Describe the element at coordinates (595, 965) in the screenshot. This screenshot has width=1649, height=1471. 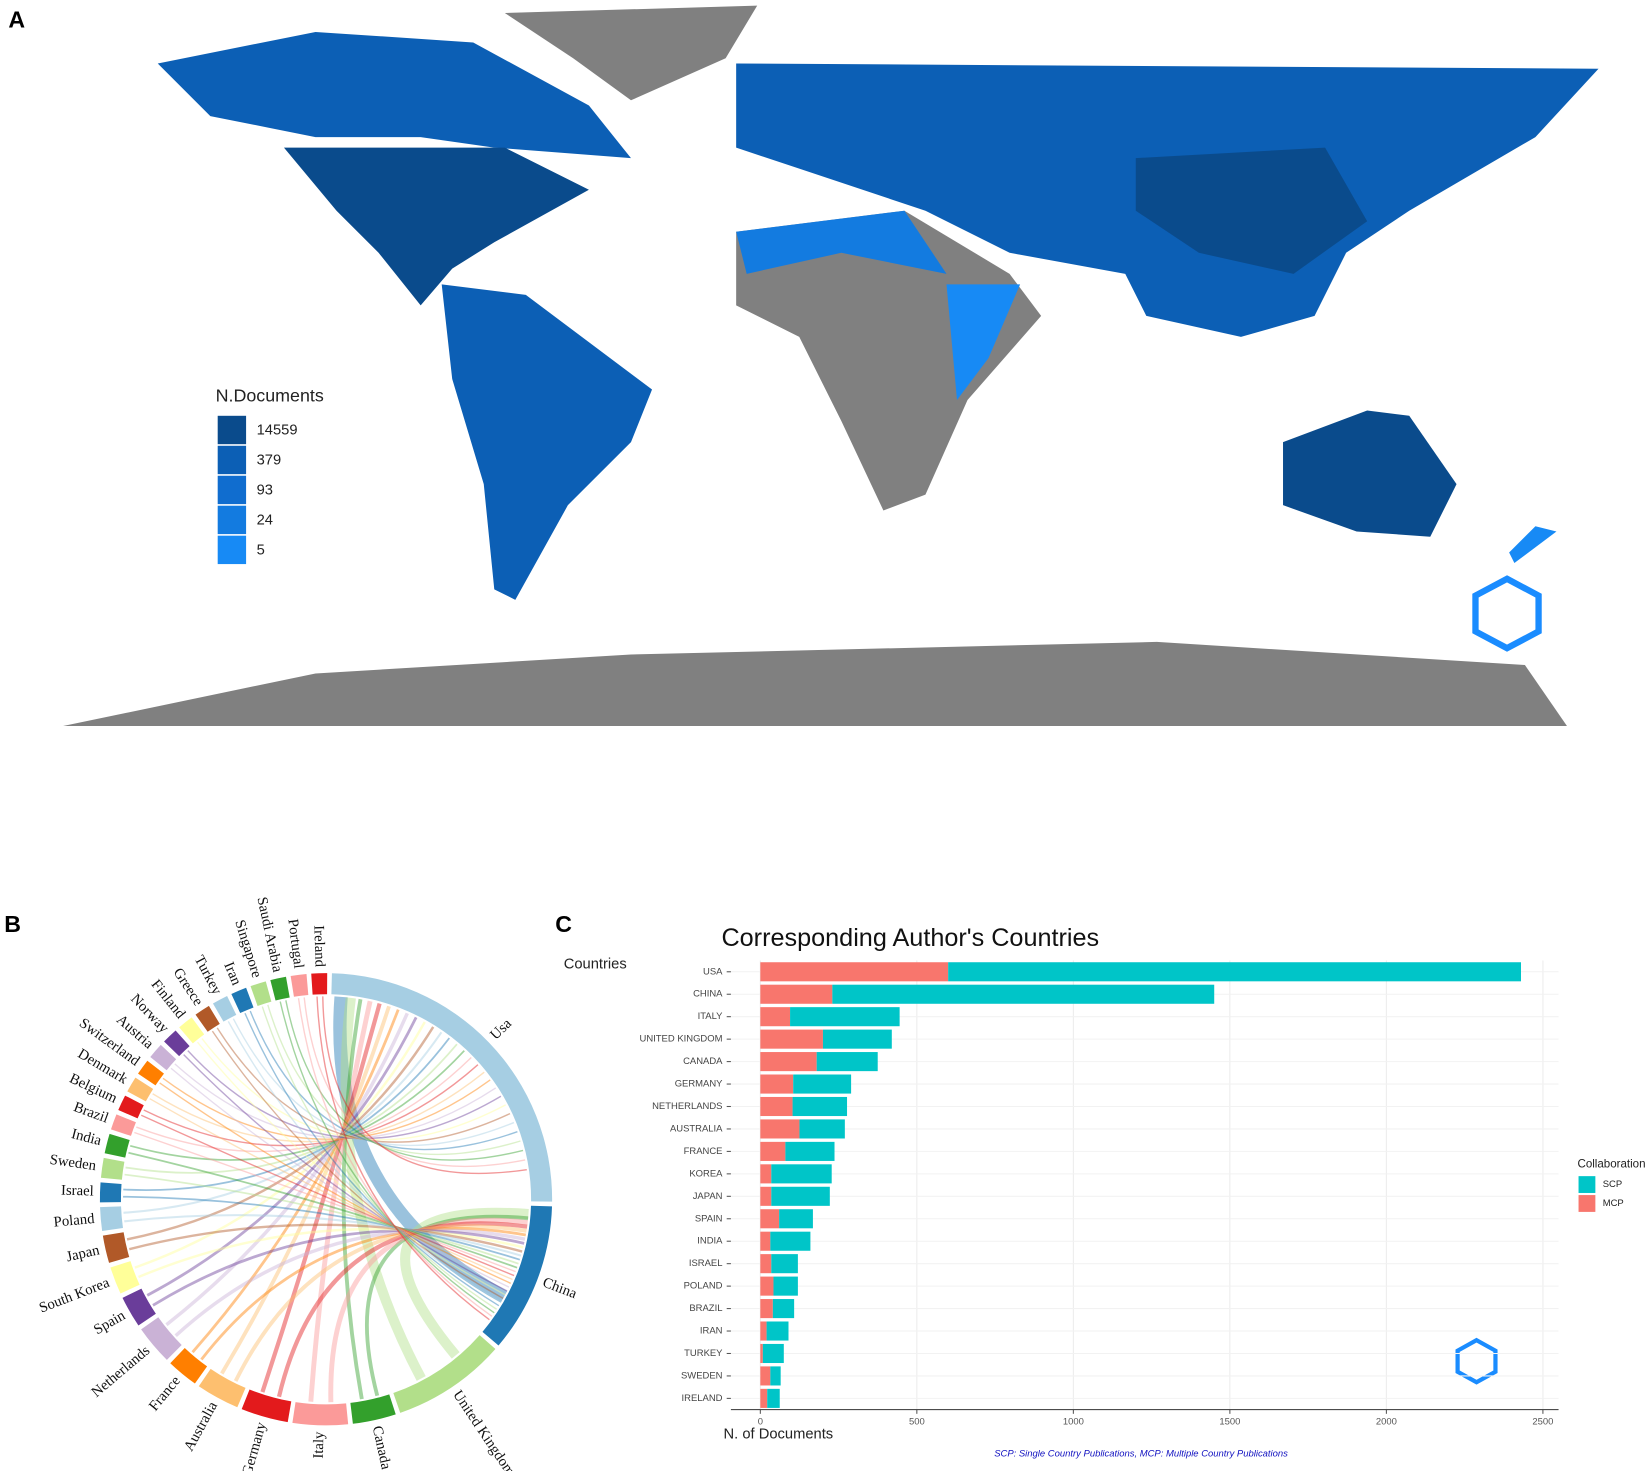
I see `y-axis-title: Countries` at that location.